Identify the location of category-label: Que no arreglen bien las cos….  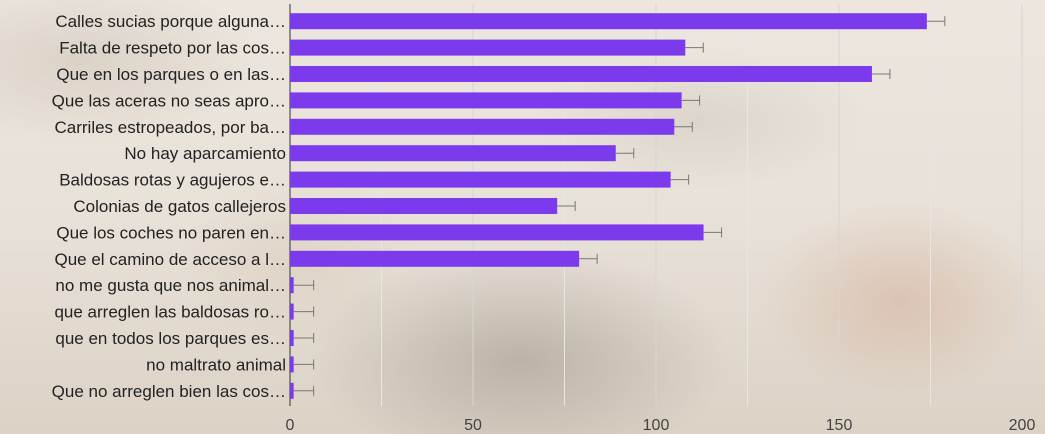
(169, 391).